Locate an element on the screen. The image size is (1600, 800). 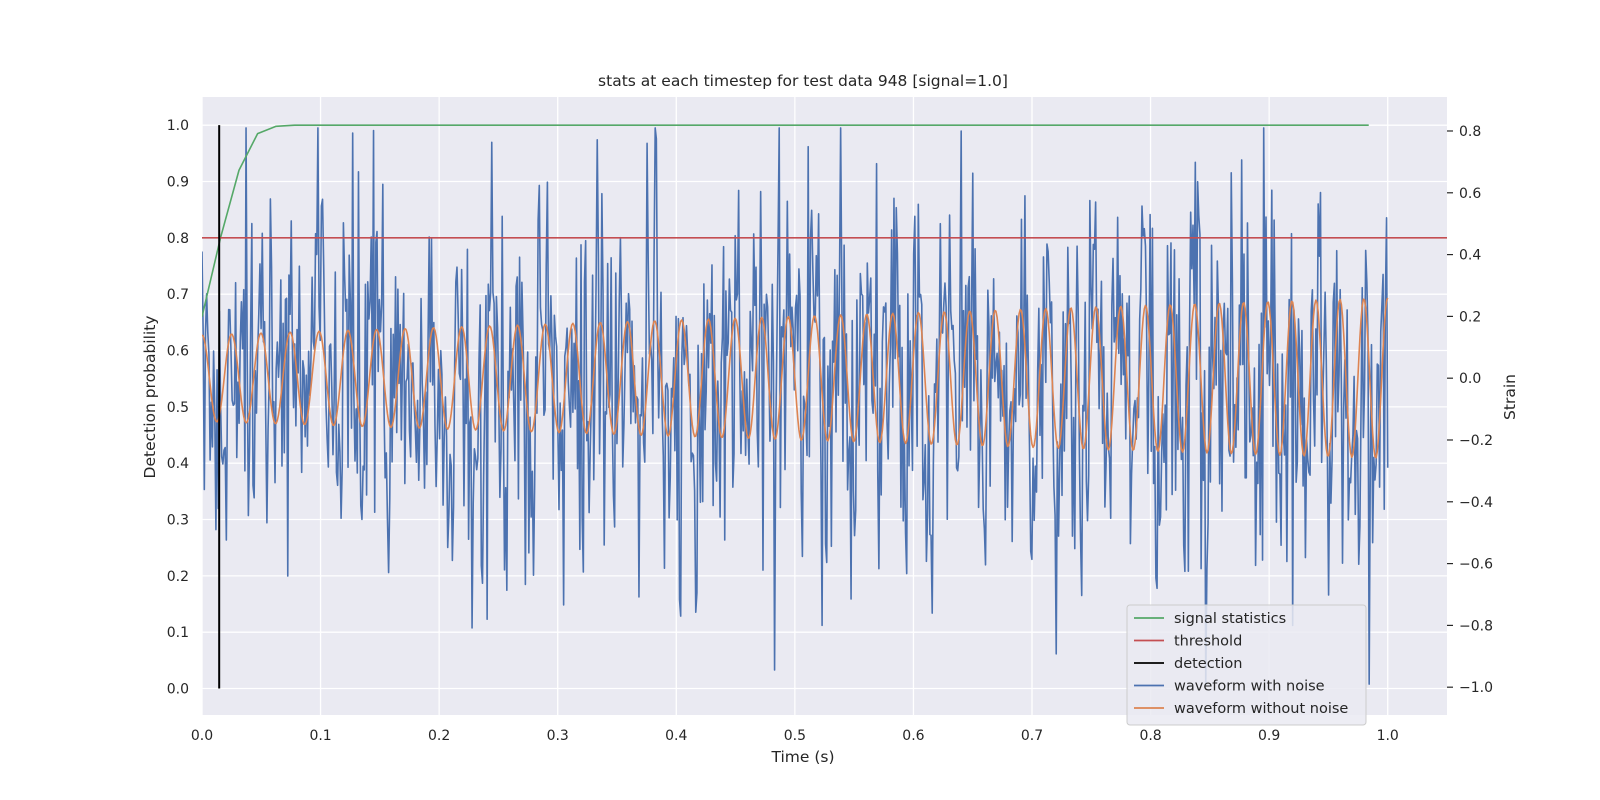
x-tick-label: 0.4 is located at coordinates (676, 736).